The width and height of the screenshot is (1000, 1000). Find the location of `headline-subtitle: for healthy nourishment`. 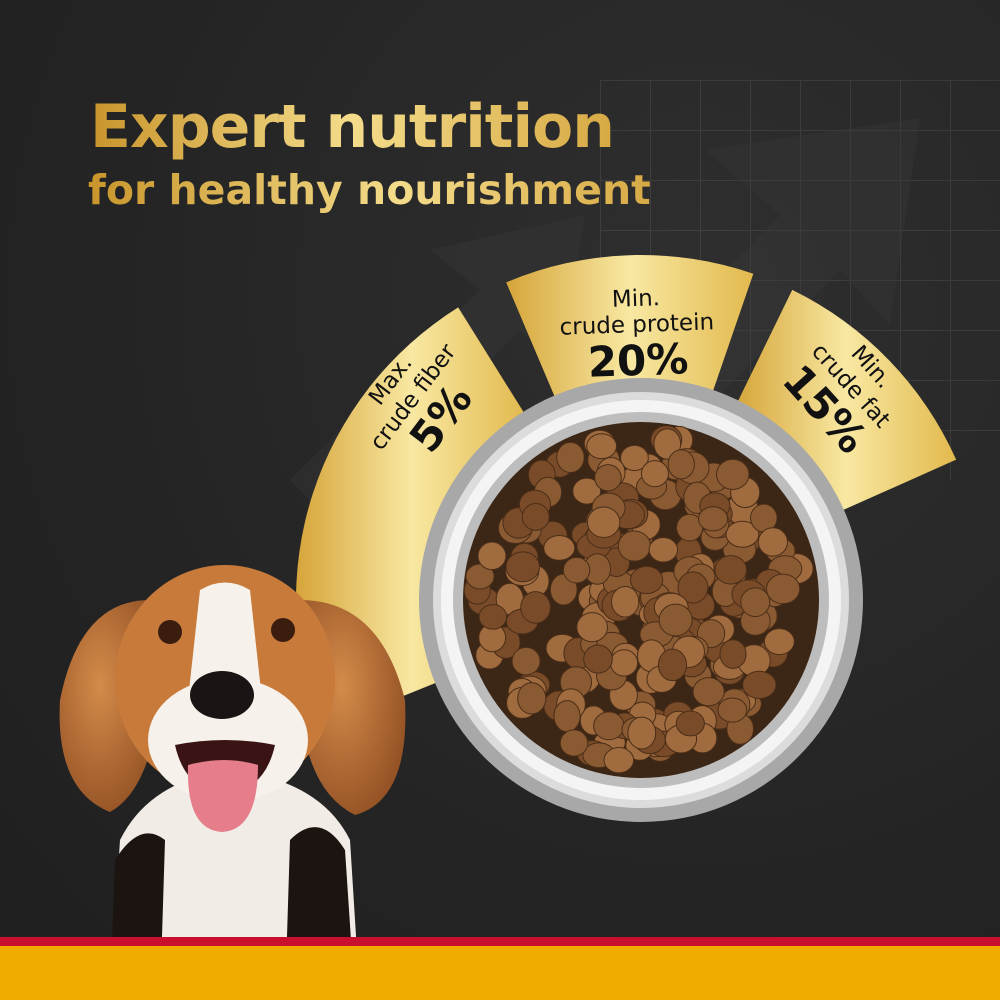

headline-subtitle: for healthy nourishment is located at coordinates (369, 190).